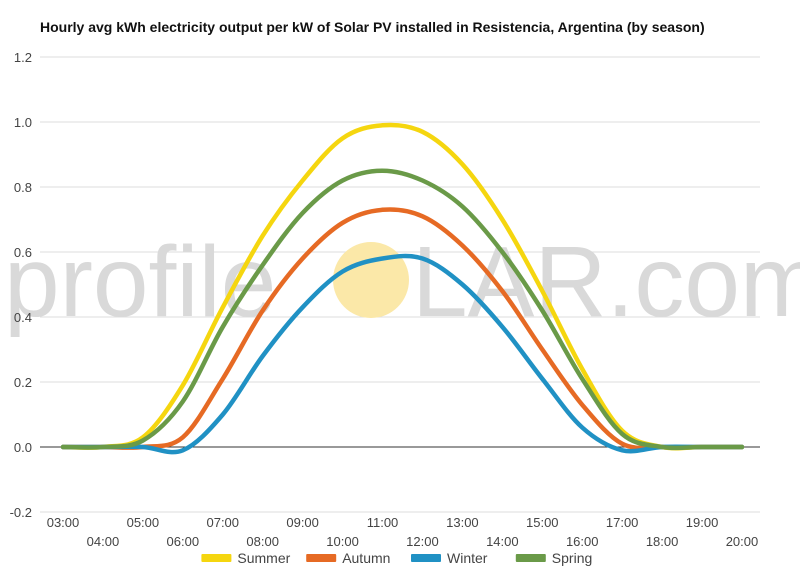 The width and height of the screenshot is (800, 570). What do you see at coordinates (502, 541) in the screenshot?
I see `x-tick-label: 14:00` at bounding box center [502, 541].